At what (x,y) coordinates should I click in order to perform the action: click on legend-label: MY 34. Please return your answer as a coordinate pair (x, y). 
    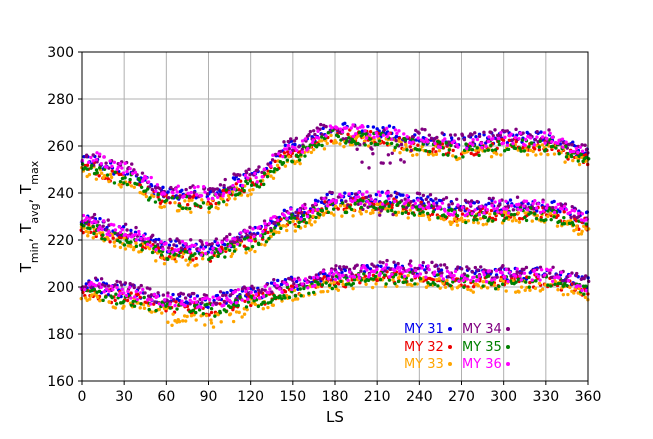
    Looking at the image, I should click on (482, 329).